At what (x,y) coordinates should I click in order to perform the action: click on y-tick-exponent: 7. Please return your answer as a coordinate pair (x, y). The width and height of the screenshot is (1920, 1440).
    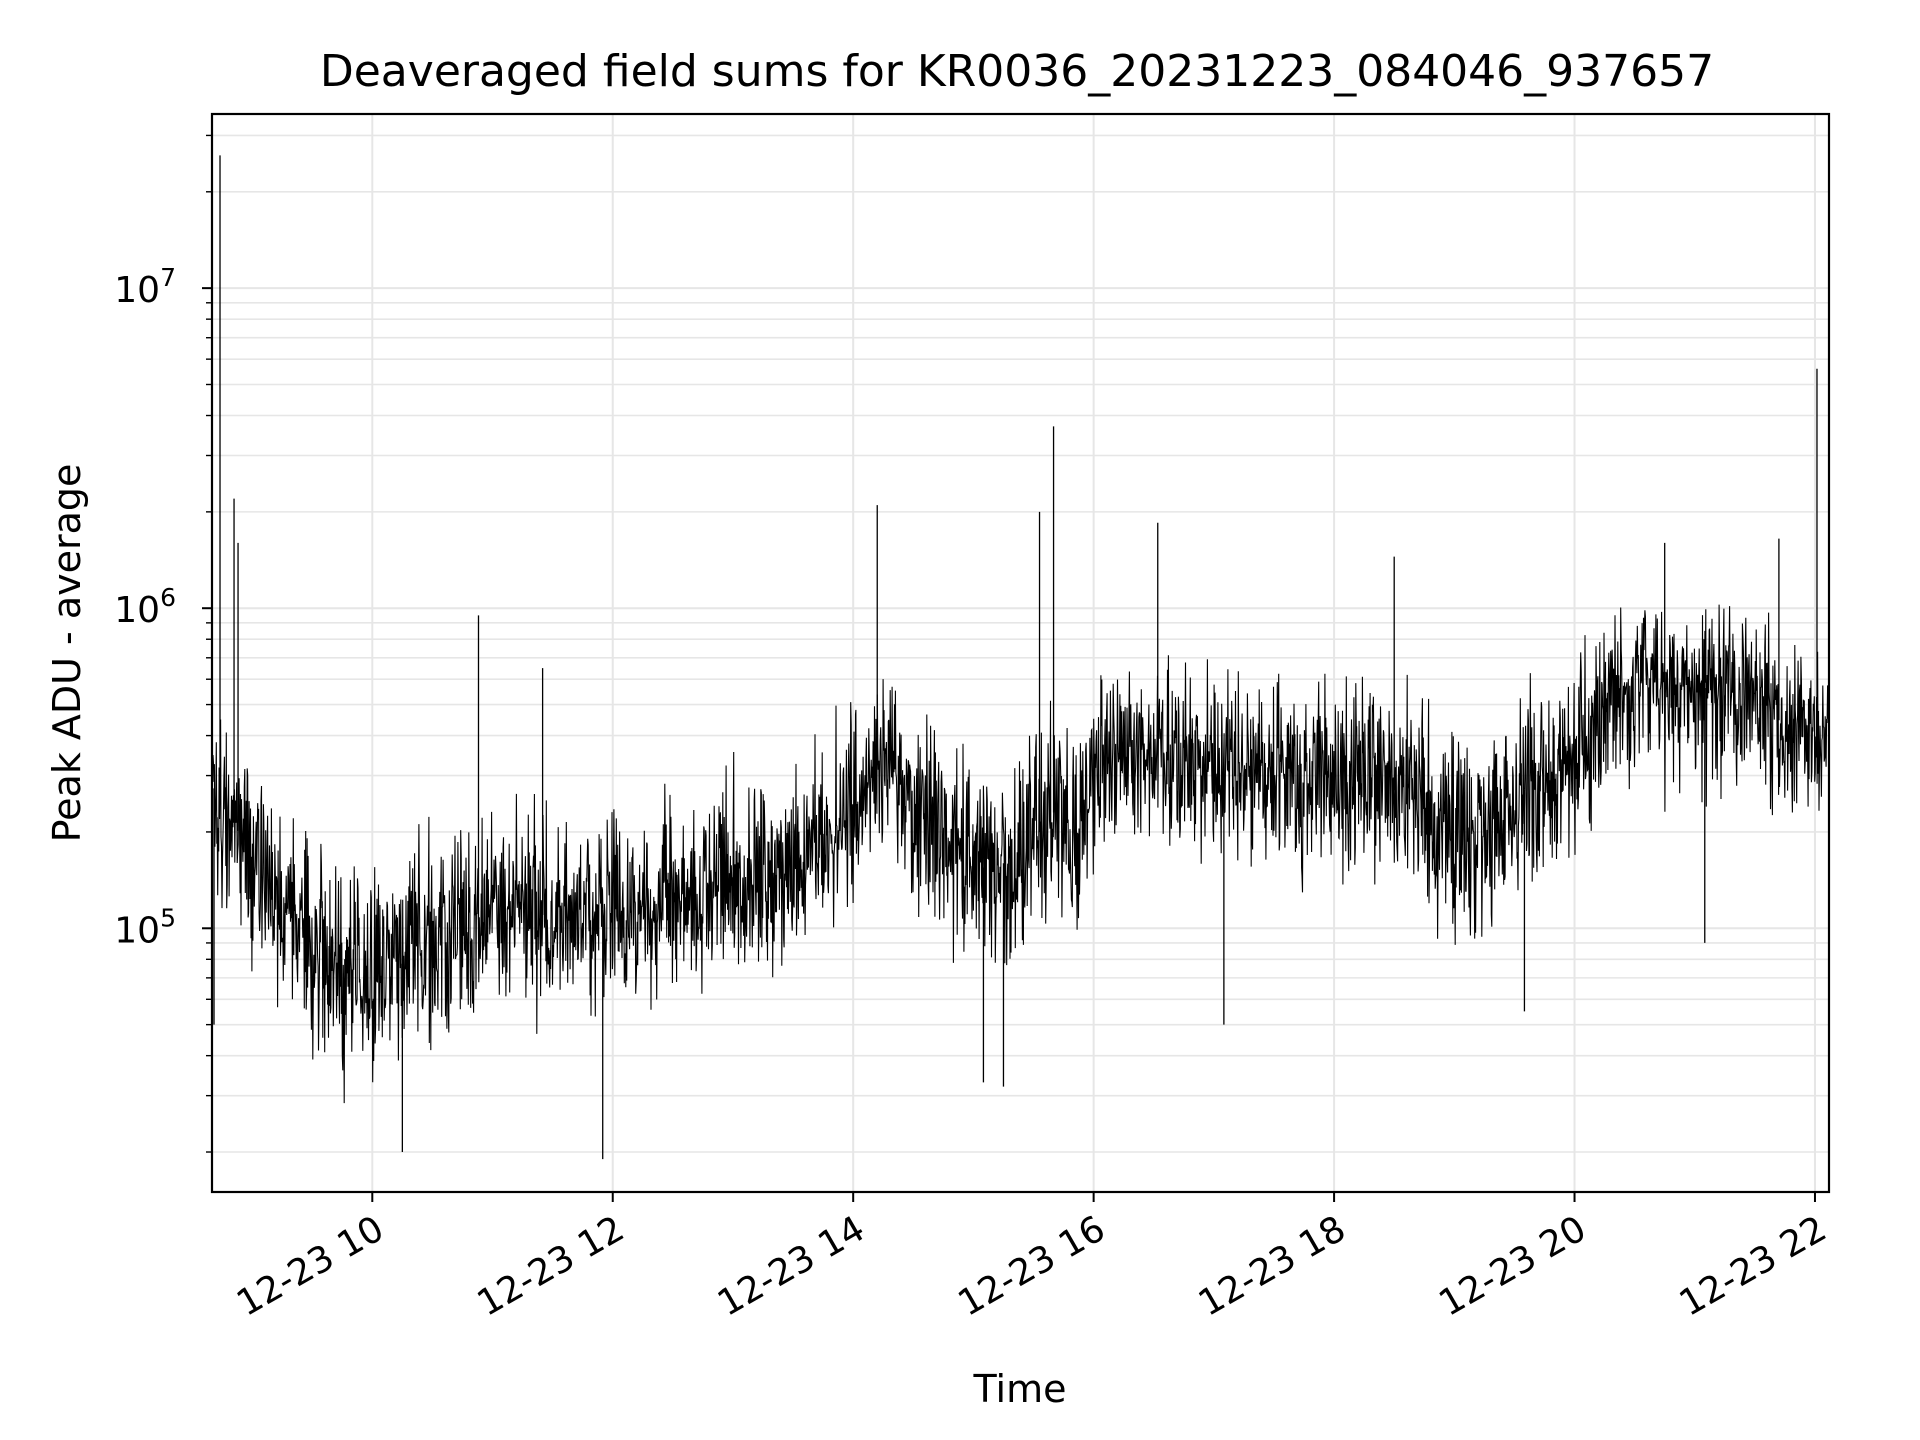
    Looking at the image, I should click on (168, 277).